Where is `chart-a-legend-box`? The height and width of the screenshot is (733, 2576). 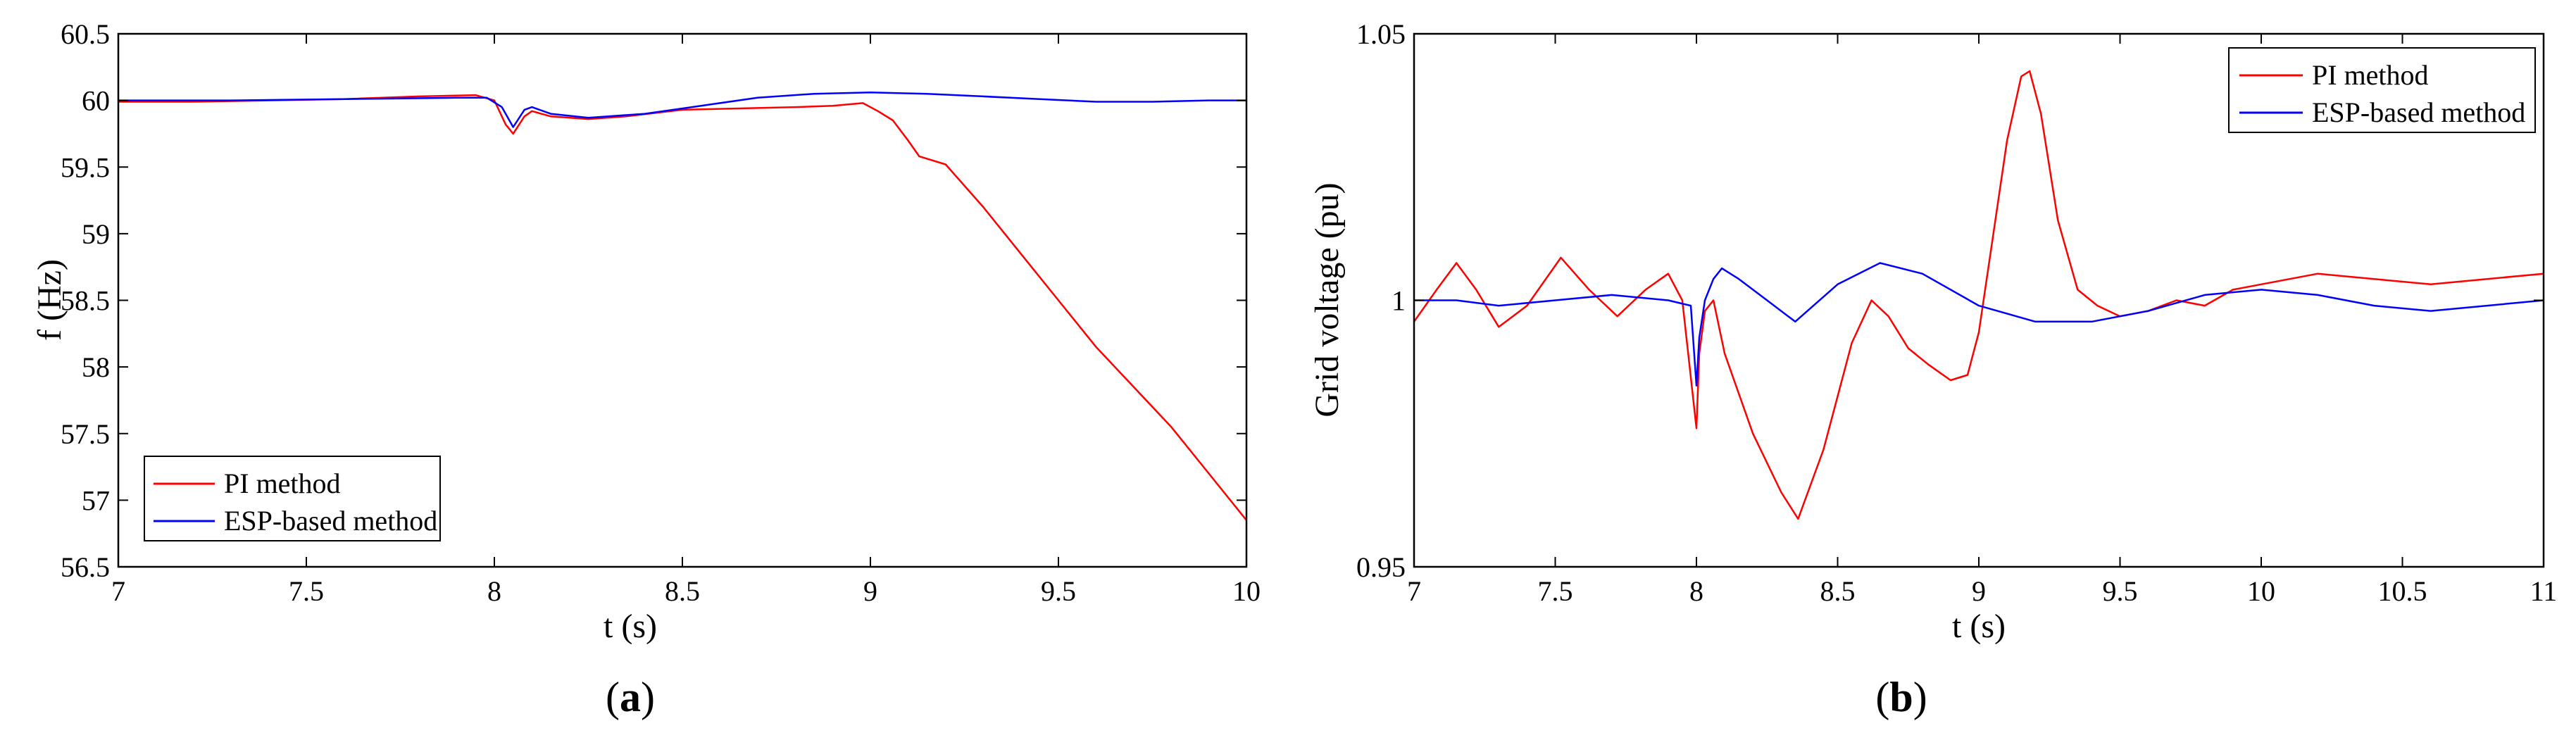 chart-a-legend-box is located at coordinates (292, 498).